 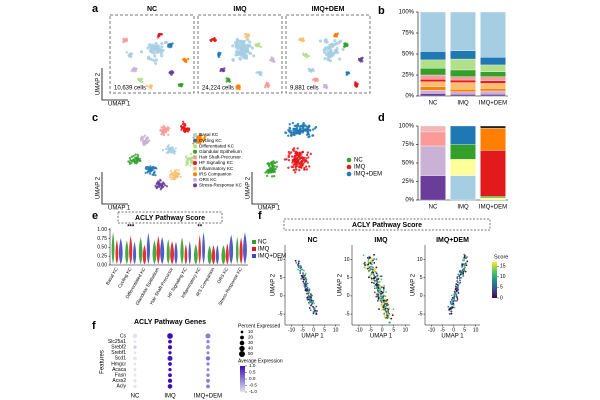 I want to click on colorbar-title: Score, so click(x=501, y=257).